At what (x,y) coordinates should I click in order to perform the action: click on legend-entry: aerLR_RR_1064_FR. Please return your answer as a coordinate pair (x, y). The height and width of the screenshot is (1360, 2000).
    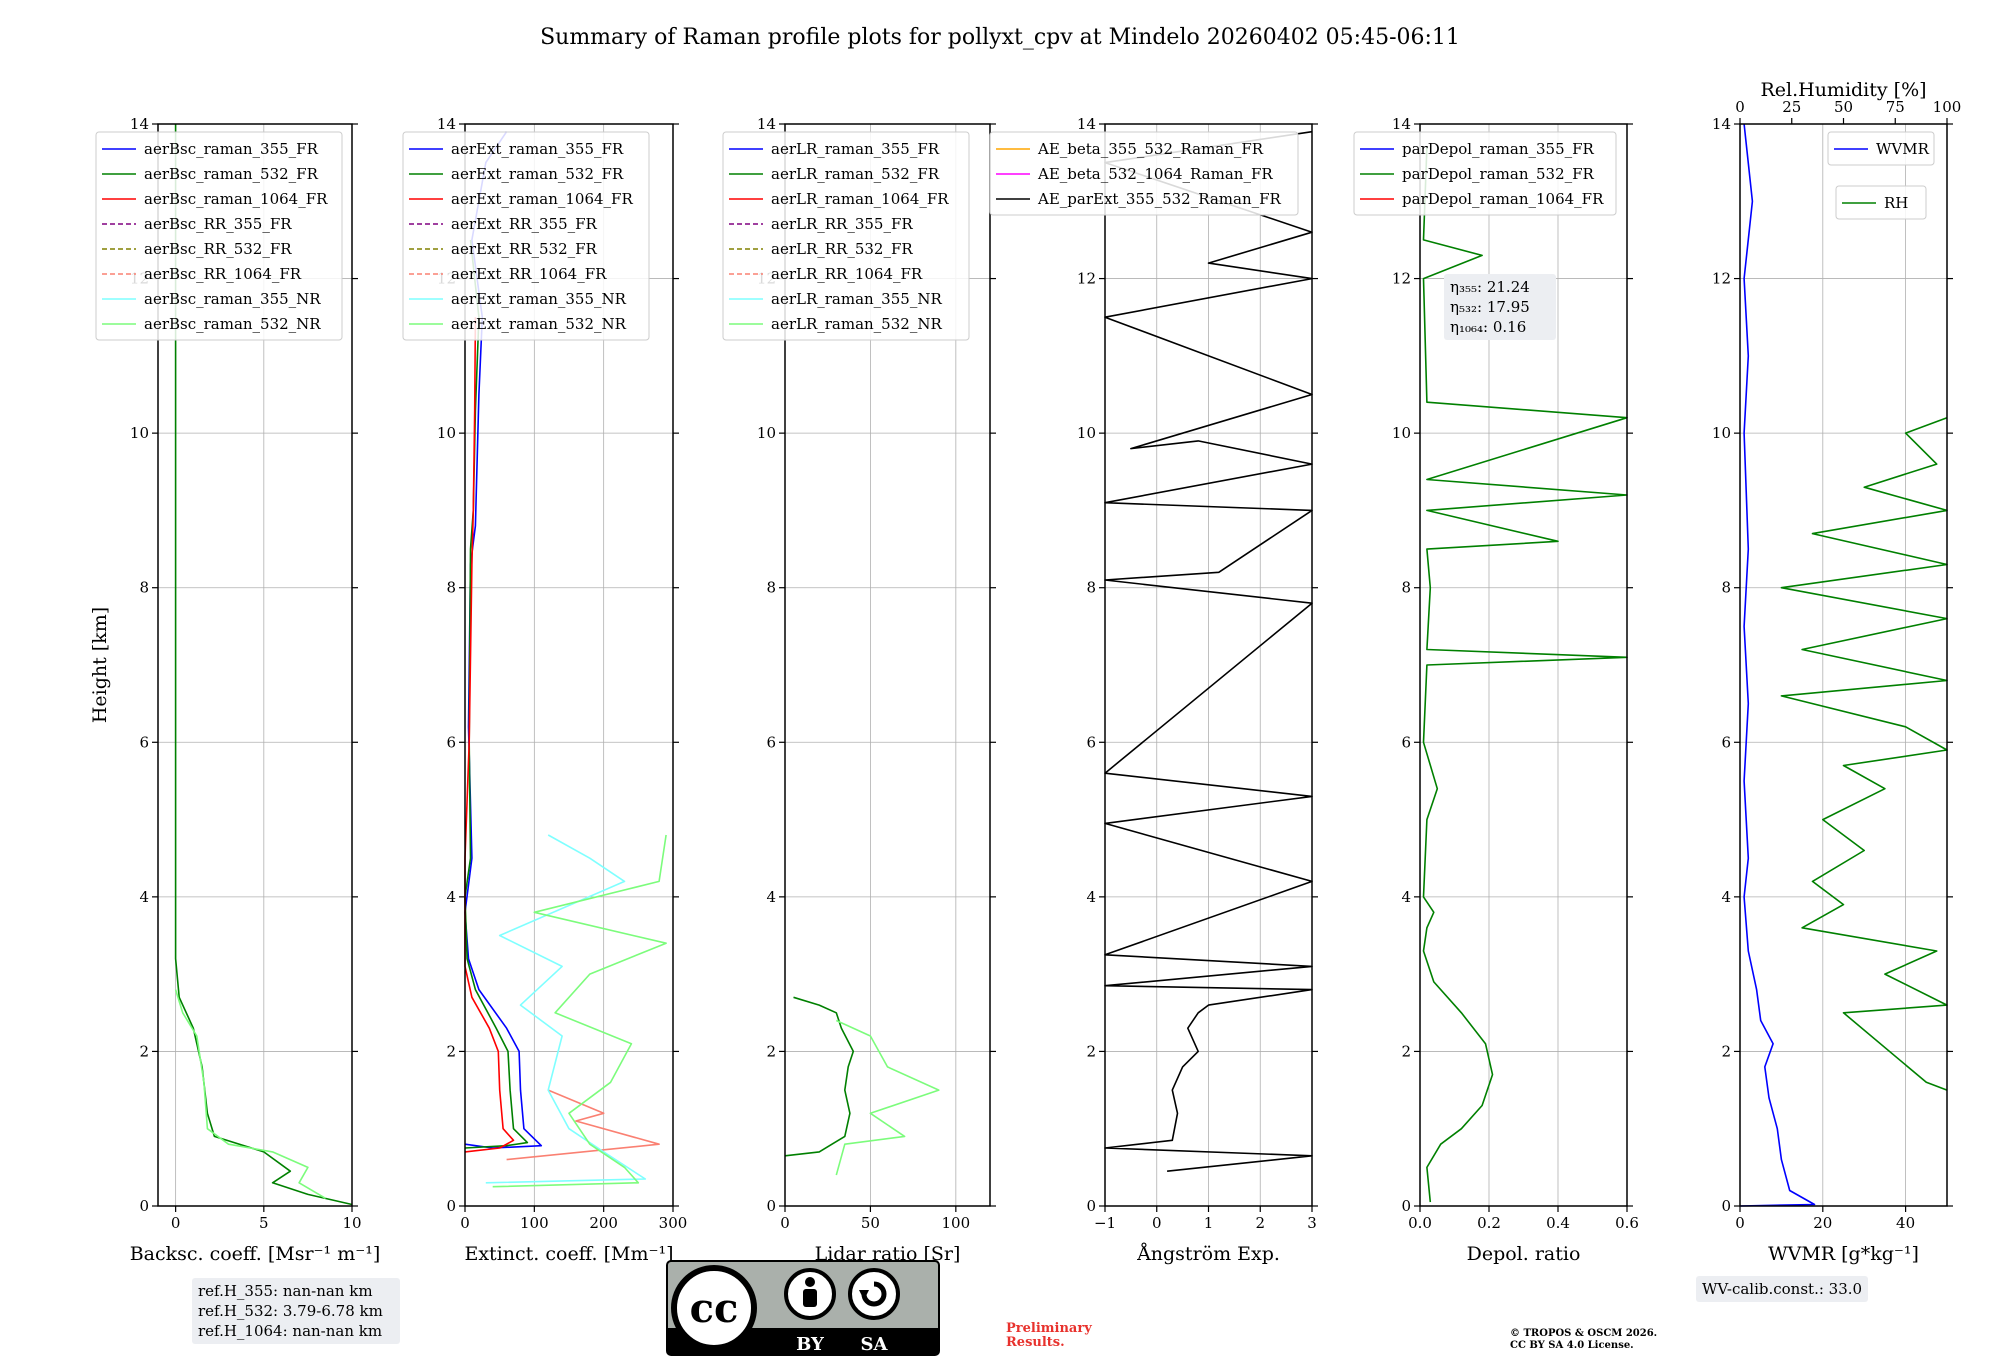
    Looking at the image, I should click on (847, 274).